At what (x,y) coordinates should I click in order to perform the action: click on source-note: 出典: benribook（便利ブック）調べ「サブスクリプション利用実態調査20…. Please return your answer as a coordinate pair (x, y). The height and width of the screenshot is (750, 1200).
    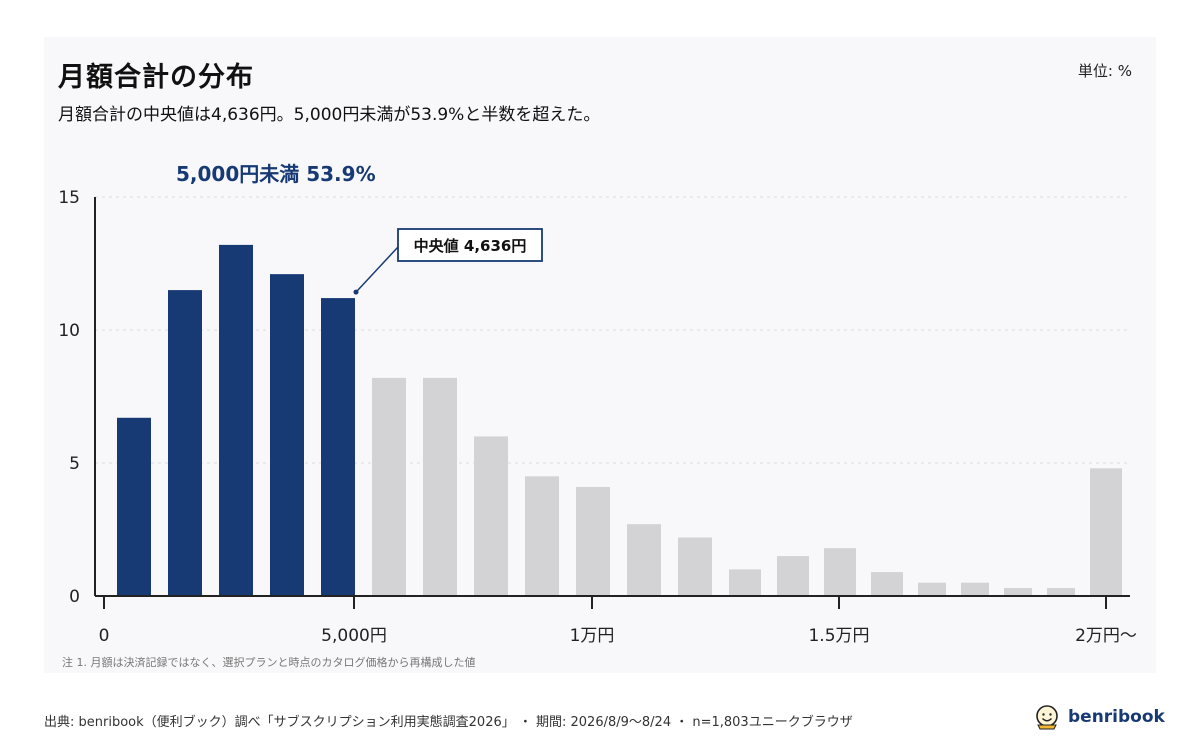
    Looking at the image, I should click on (448, 722).